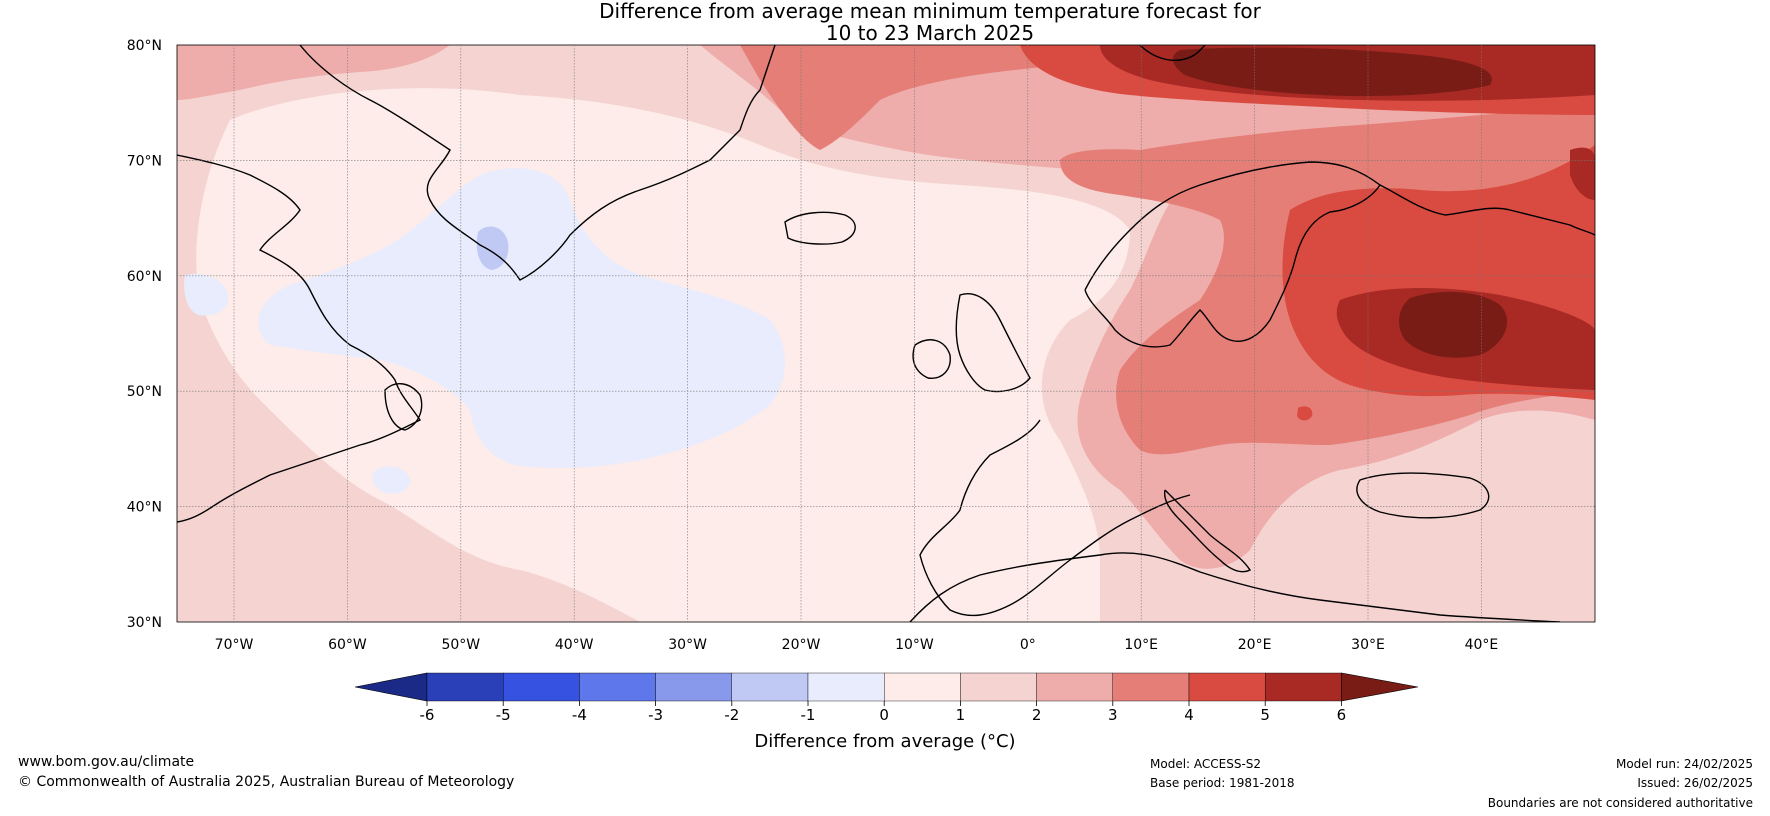  What do you see at coordinates (930, 33) in the screenshot?
I see `map-title-line2: 10 to 23 March 2025` at bounding box center [930, 33].